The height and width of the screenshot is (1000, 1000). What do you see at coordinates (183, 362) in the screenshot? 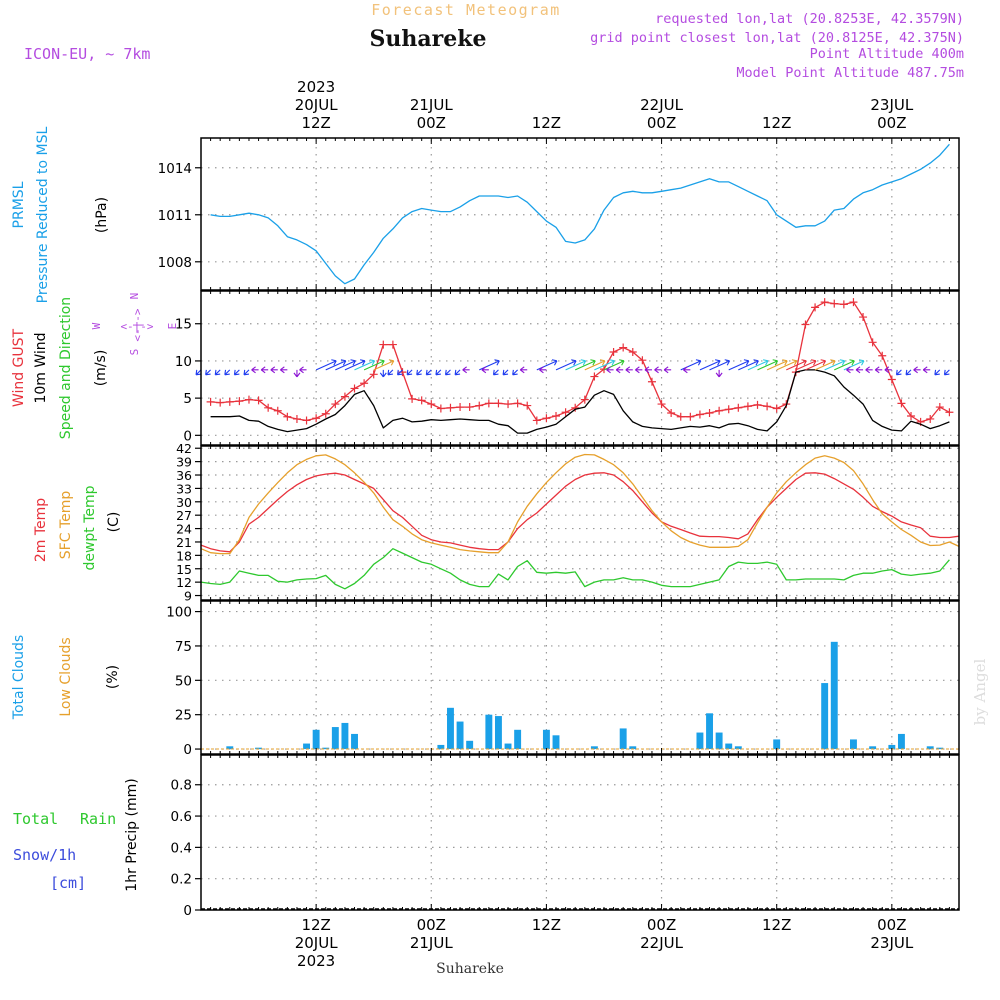
I see `y-tick-label: 10` at bounding box center [183, 362].